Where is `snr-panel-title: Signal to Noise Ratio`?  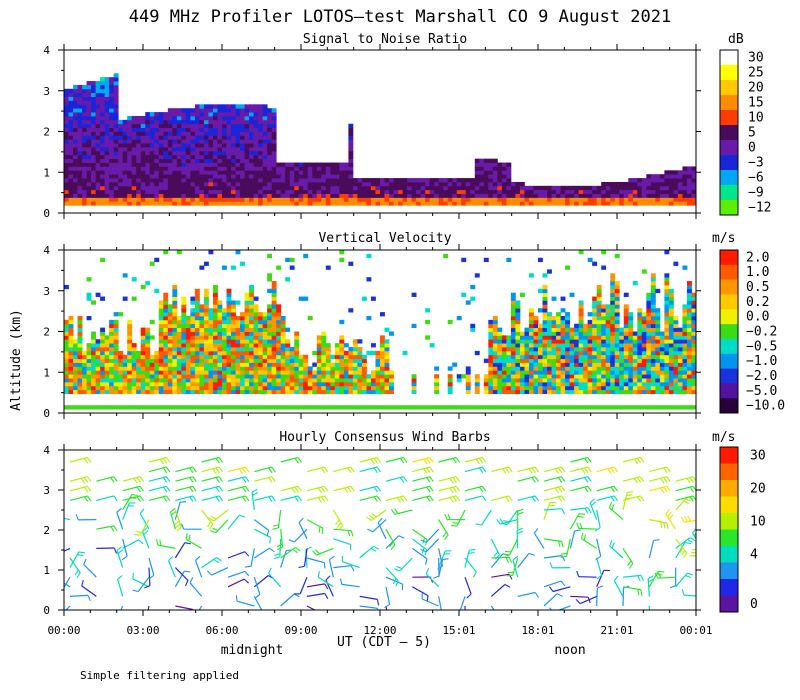
snr-panel-title: Signal to Noise Ratio is located at coordinates (385, 39).